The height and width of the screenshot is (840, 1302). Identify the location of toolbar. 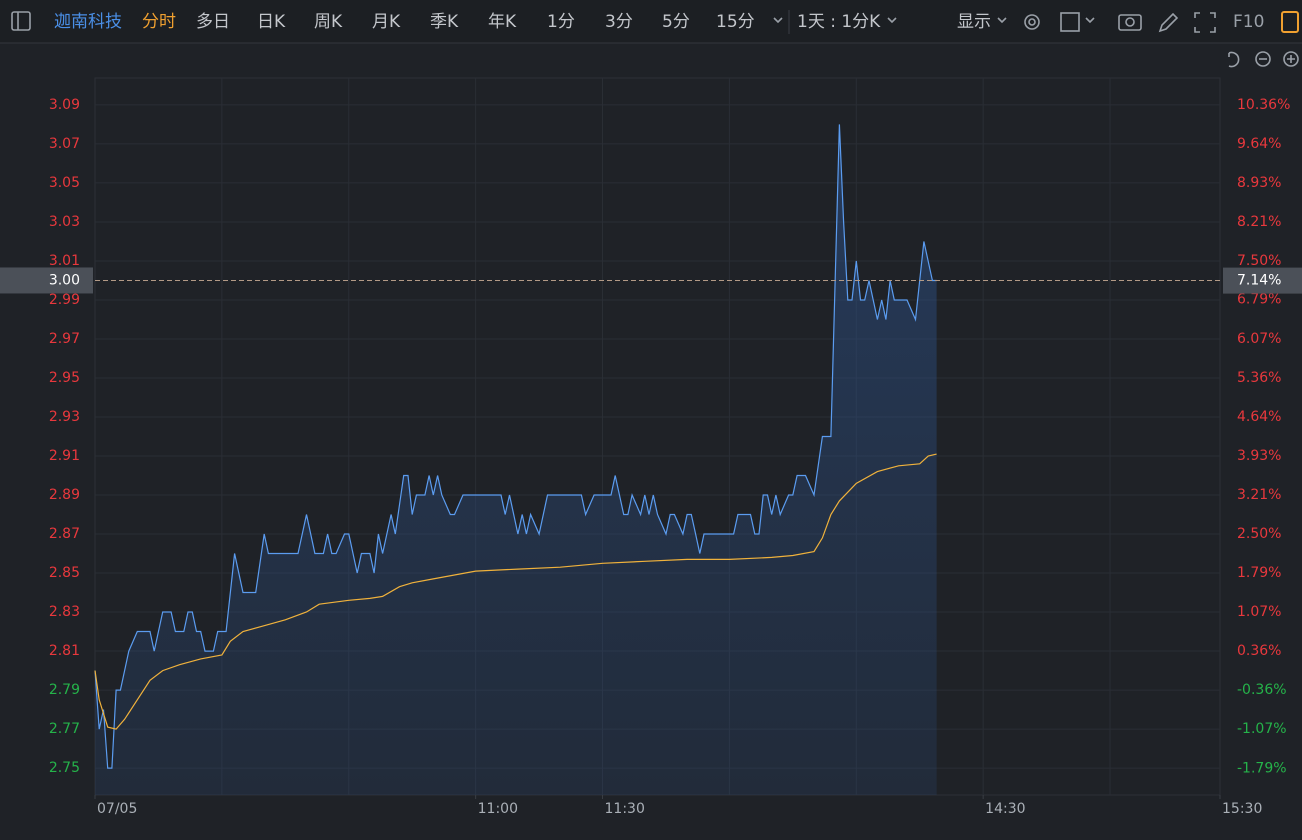
(651, 21).